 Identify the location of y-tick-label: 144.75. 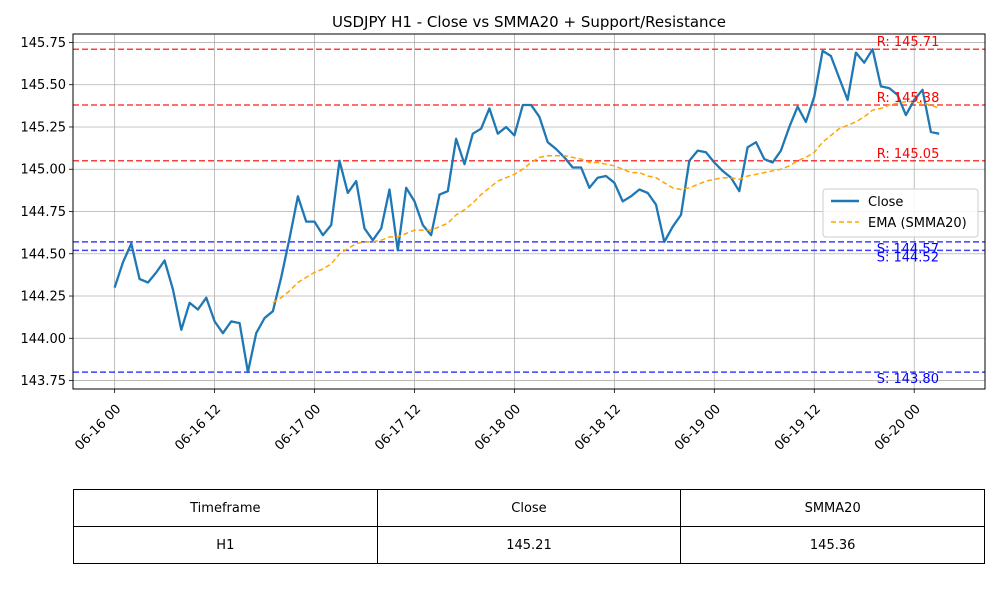
(44, 212).